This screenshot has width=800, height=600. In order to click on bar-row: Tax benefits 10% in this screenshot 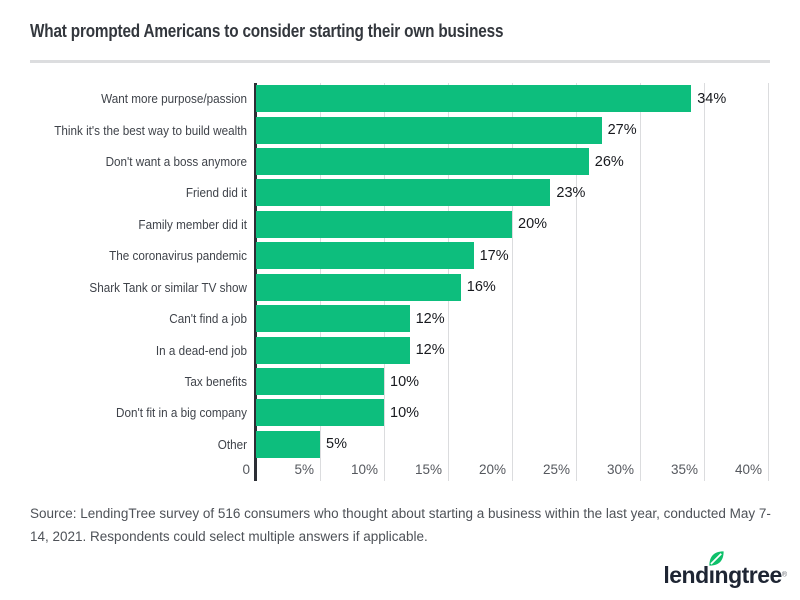, I will do `click(400, 381)`.